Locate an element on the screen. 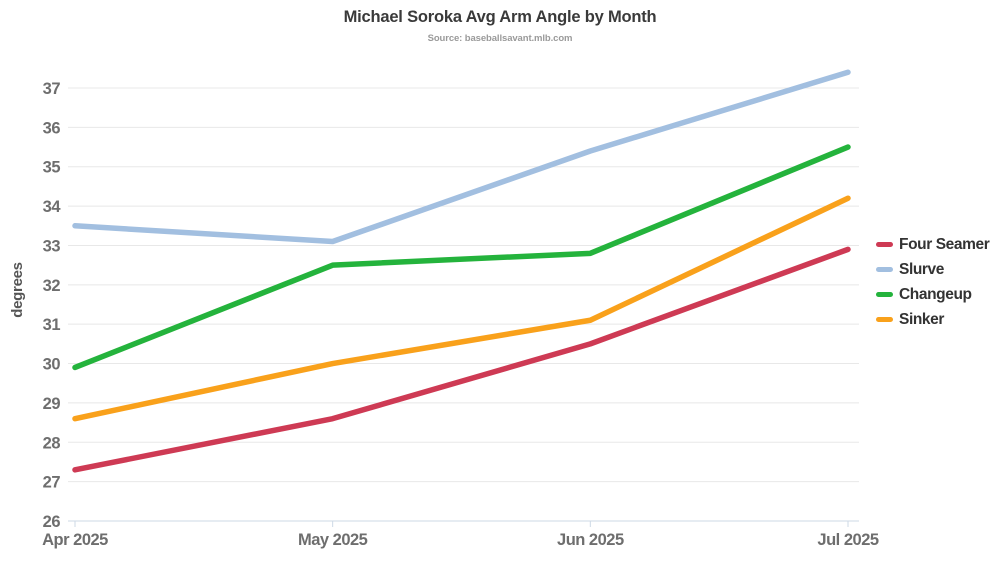 The width and height of the screenshot is (1000, 563). y-tick-label: 31 is located at coordinates (52, 325).